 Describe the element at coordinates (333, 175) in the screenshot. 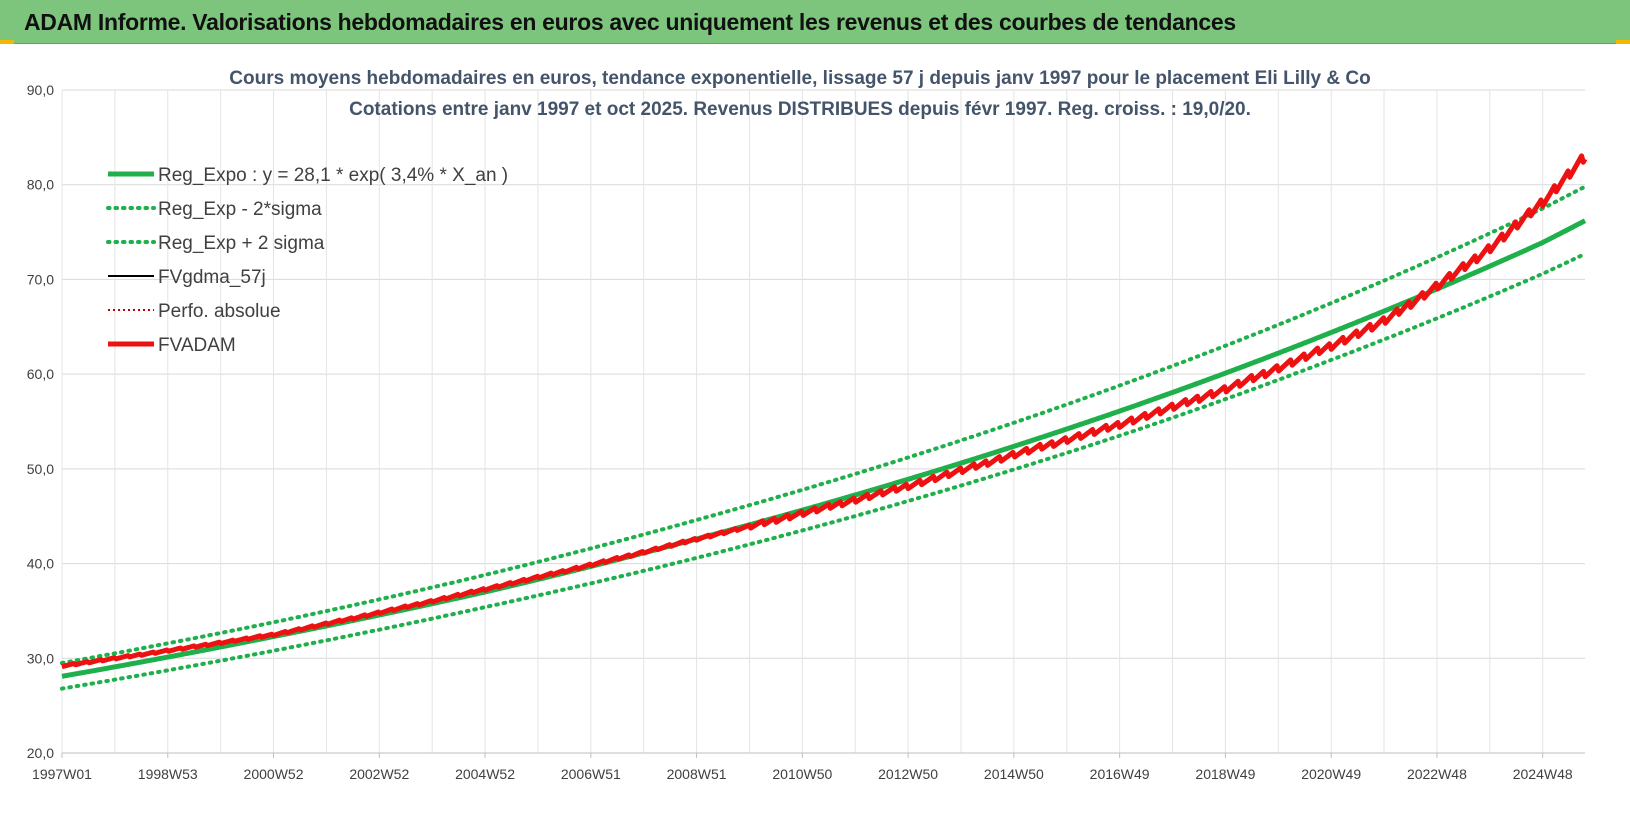

I see `legend-label: Reg_Expo : y = 28,1 * exp( 3,4% * X_an )` at that location.